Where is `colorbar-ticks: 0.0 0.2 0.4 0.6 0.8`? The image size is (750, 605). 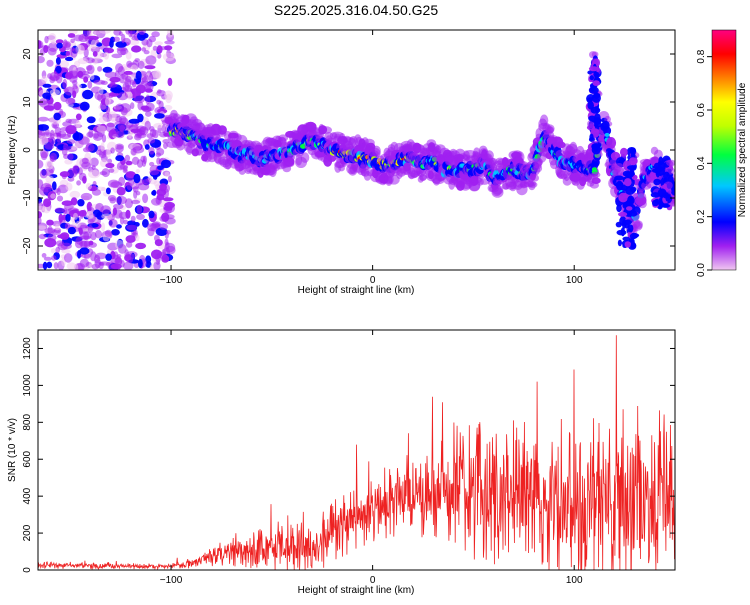
colorbar-ticks: 0.0 0.2 0.4 0.6 0.8 is located at coordinates (704, 163).